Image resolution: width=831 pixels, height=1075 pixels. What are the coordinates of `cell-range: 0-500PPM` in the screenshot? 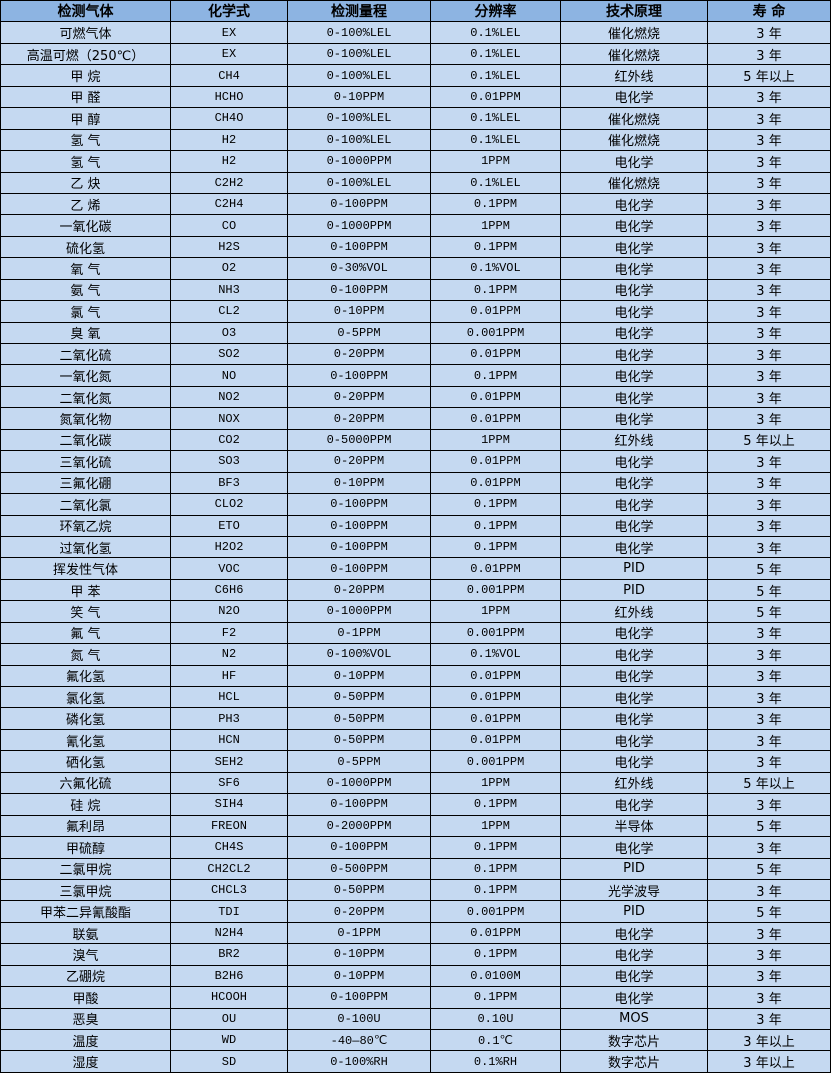 It's located at (359, 868).